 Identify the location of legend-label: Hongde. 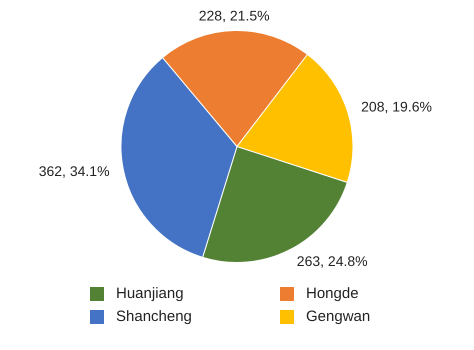
(332, 293).